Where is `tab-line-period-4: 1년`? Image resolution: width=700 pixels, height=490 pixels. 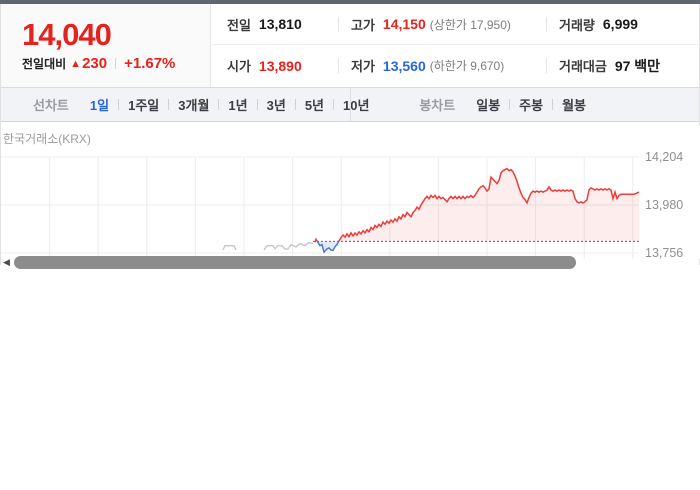 tab-line-period-4: 1년 is located at coordinates (238, 105).